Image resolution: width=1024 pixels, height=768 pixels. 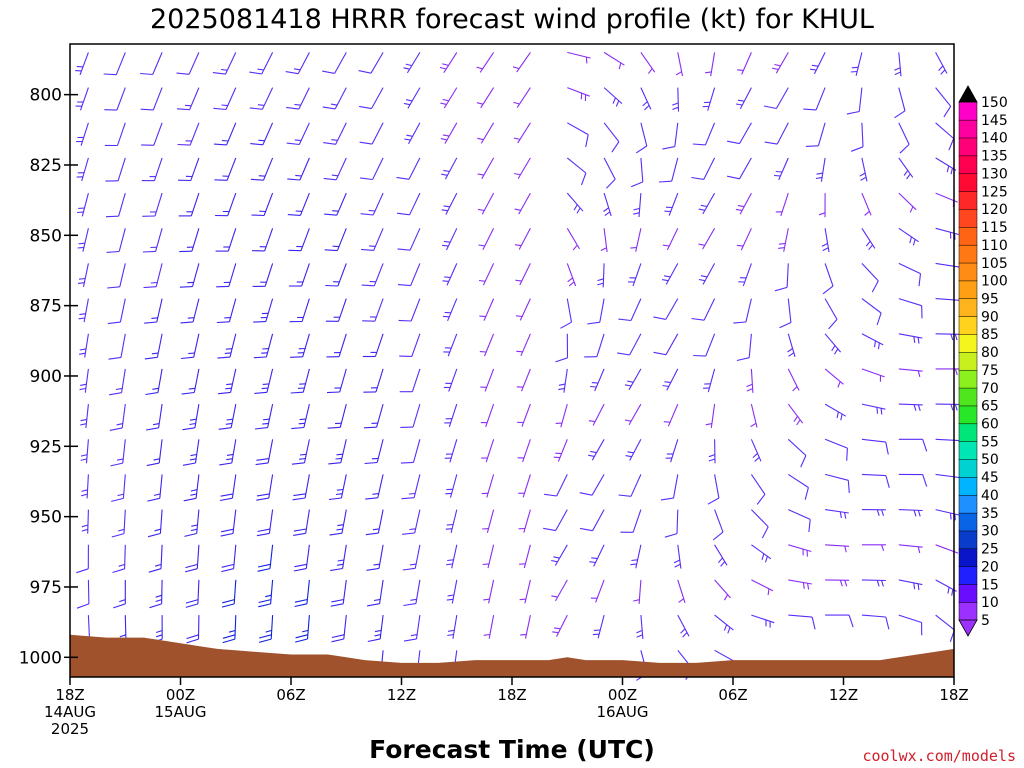 I want to click on x-tick-label: 18Z, so click(x=69, y=695).